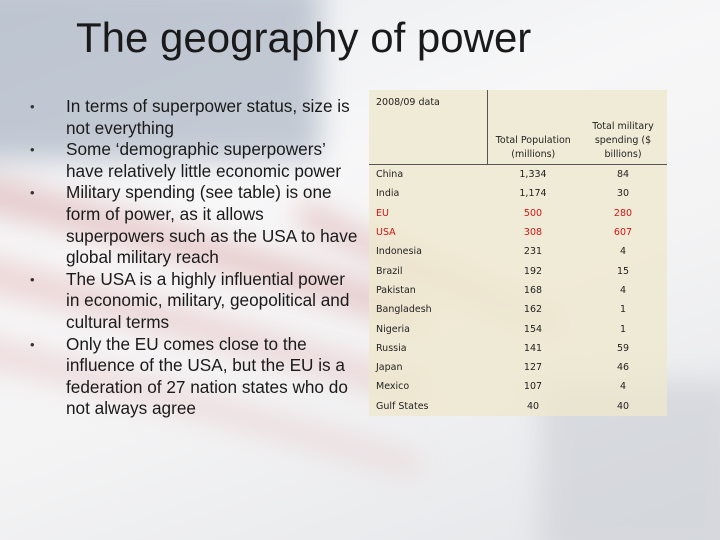 The width and height of the screenshot is (720, 540). I want to click on table-row: Indonesia 231 4, so click(518, 251).